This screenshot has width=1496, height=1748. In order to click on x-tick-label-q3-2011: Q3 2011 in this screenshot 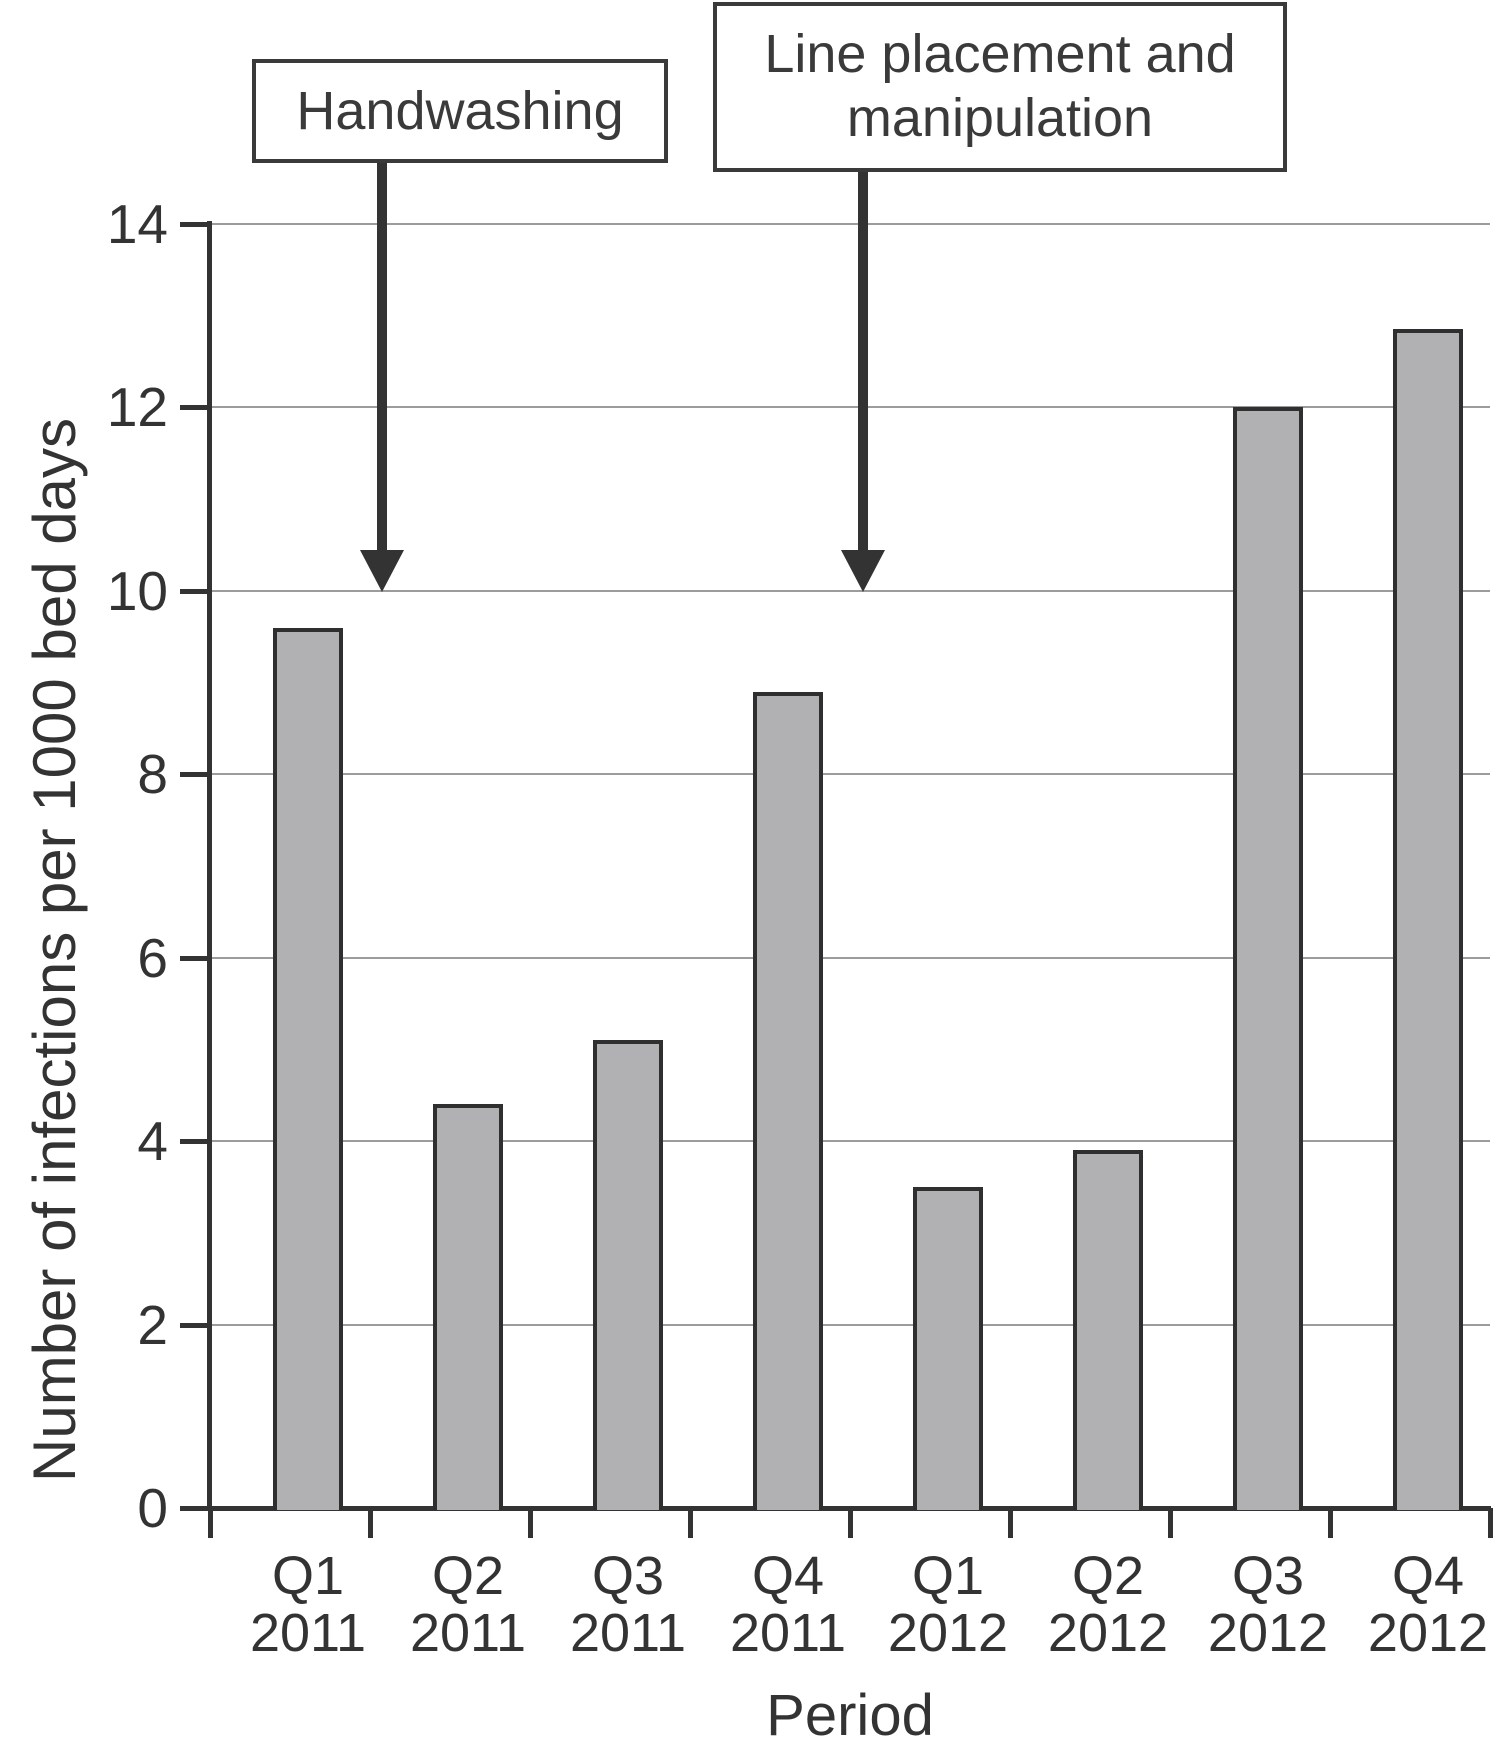, I will do `click(628, 1605)`.